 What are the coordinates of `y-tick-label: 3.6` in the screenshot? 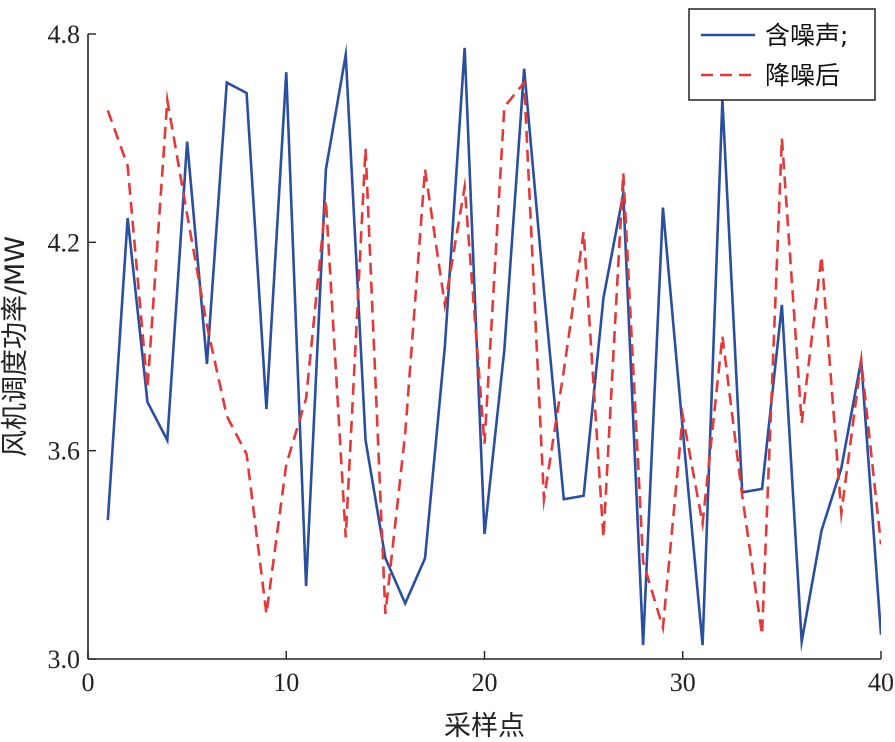 It's located at (64, 451).